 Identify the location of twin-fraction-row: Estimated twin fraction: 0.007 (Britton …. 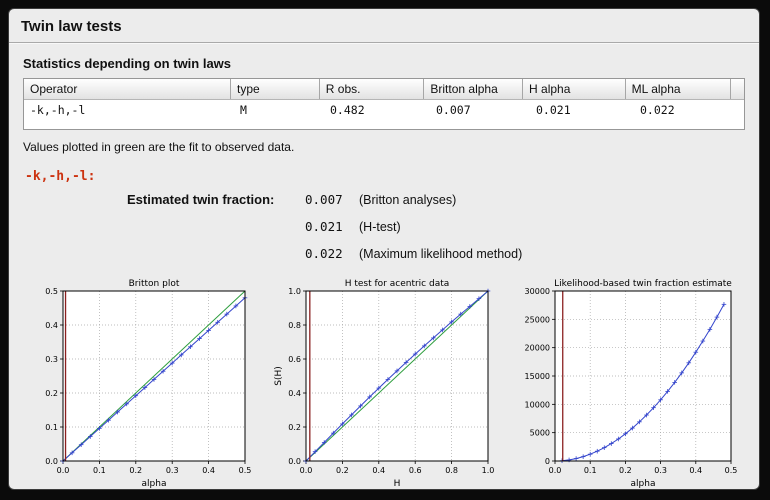
(443, 205).